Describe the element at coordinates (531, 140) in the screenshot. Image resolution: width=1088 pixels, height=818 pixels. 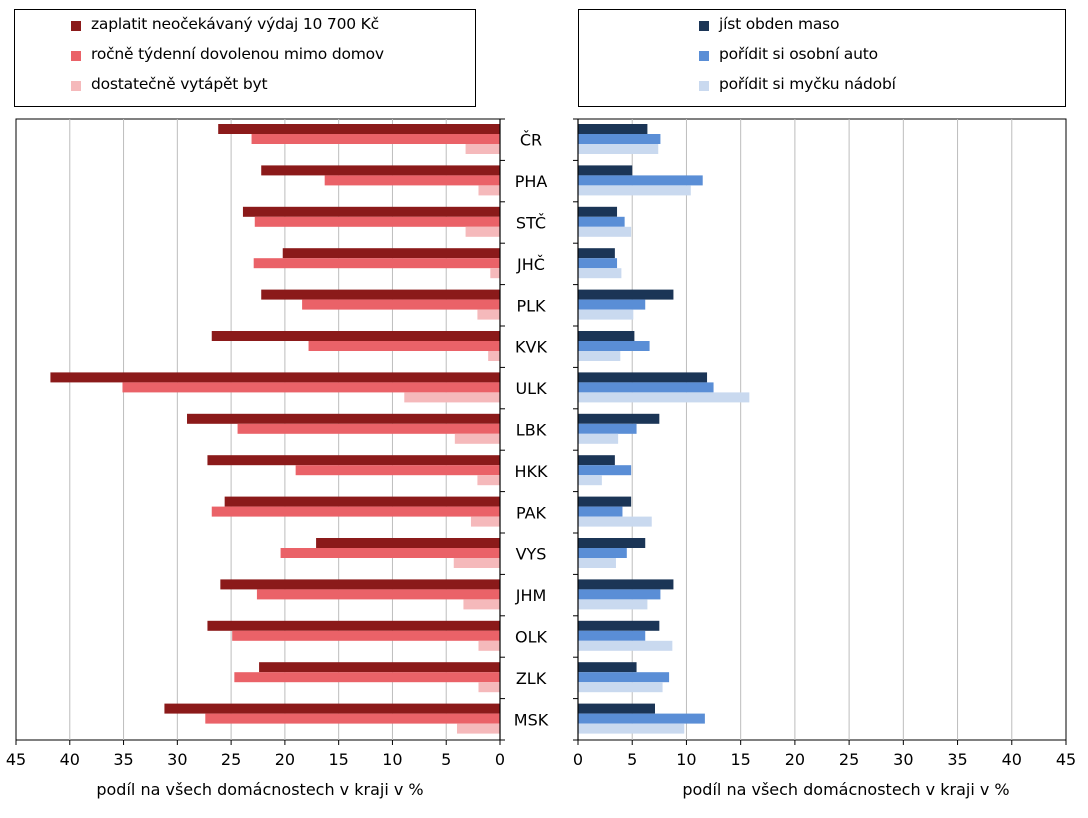
I see `category-label: ČR` at that location.